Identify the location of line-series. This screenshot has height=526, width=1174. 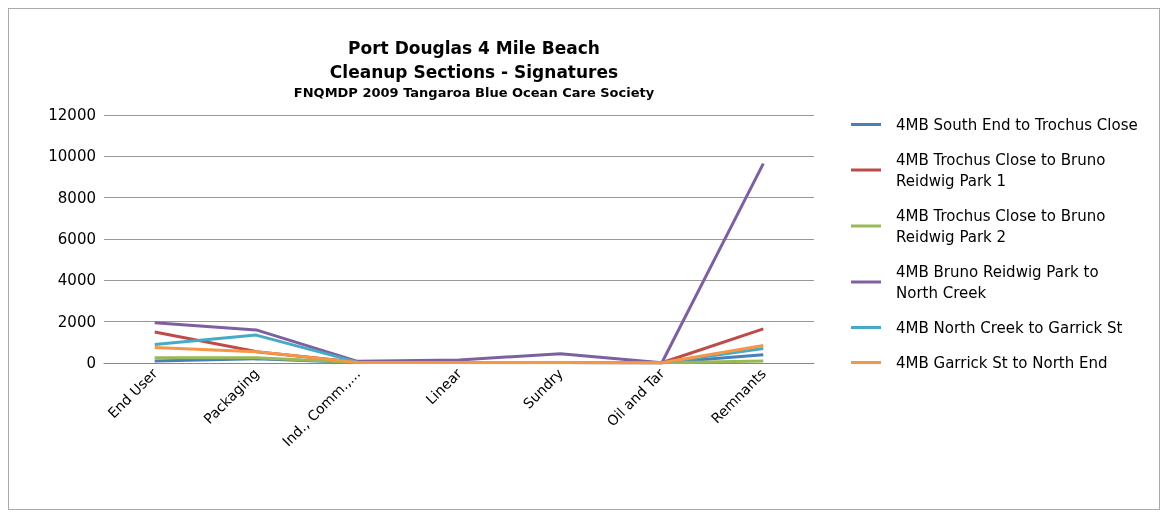
(459, 354).